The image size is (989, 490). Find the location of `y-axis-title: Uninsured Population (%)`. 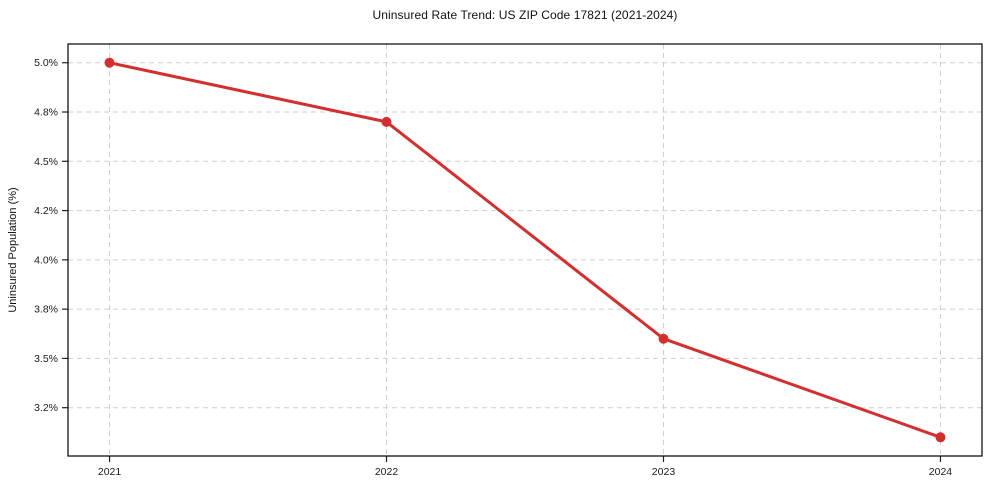

y-axis-title: Uninsured Population (%) is located at coordinates (13, 249).